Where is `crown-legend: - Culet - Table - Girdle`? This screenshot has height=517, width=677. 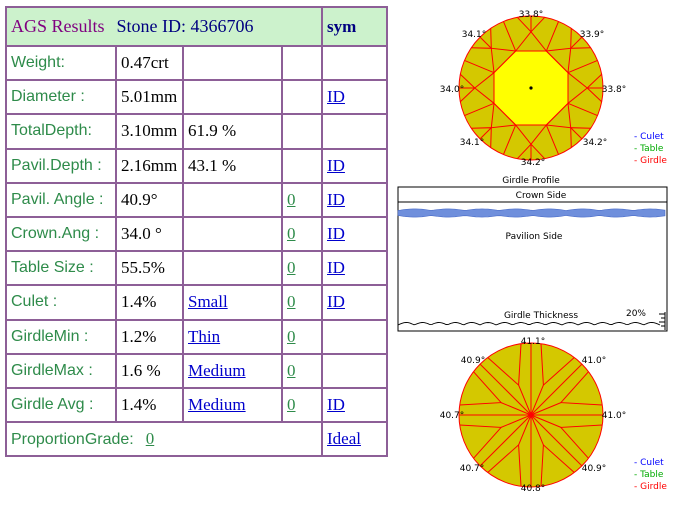 crown-legend: - Culet - Table - Girdle is located at coordinates (650, 149).